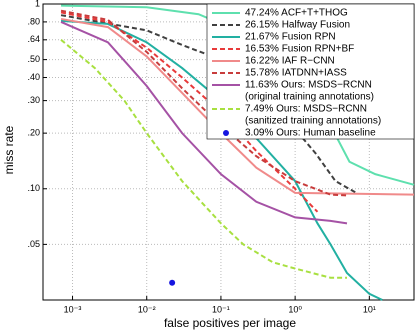 This screenshot has width=416, height=332. I want to click on legend-label: (sanitized training annotations), so click(313, 121).